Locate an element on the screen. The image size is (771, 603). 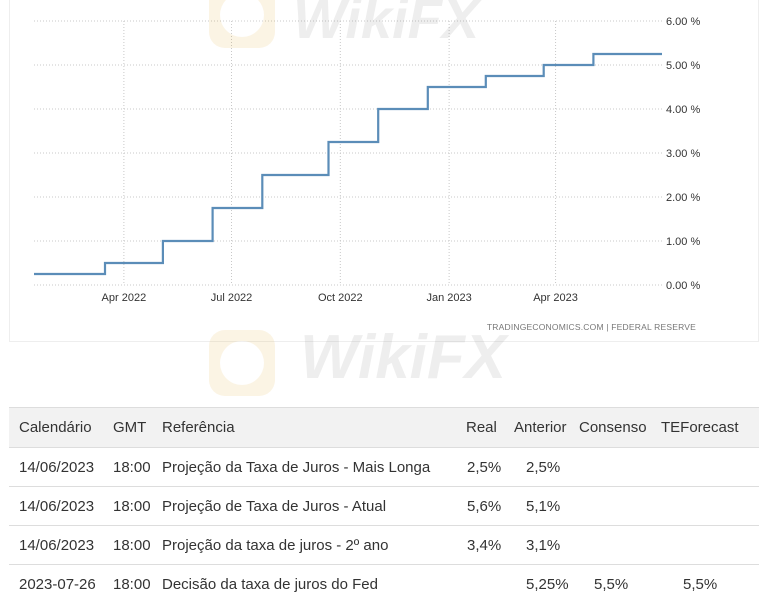
column-header-reference: Referência is located at coordinates (308, 427).